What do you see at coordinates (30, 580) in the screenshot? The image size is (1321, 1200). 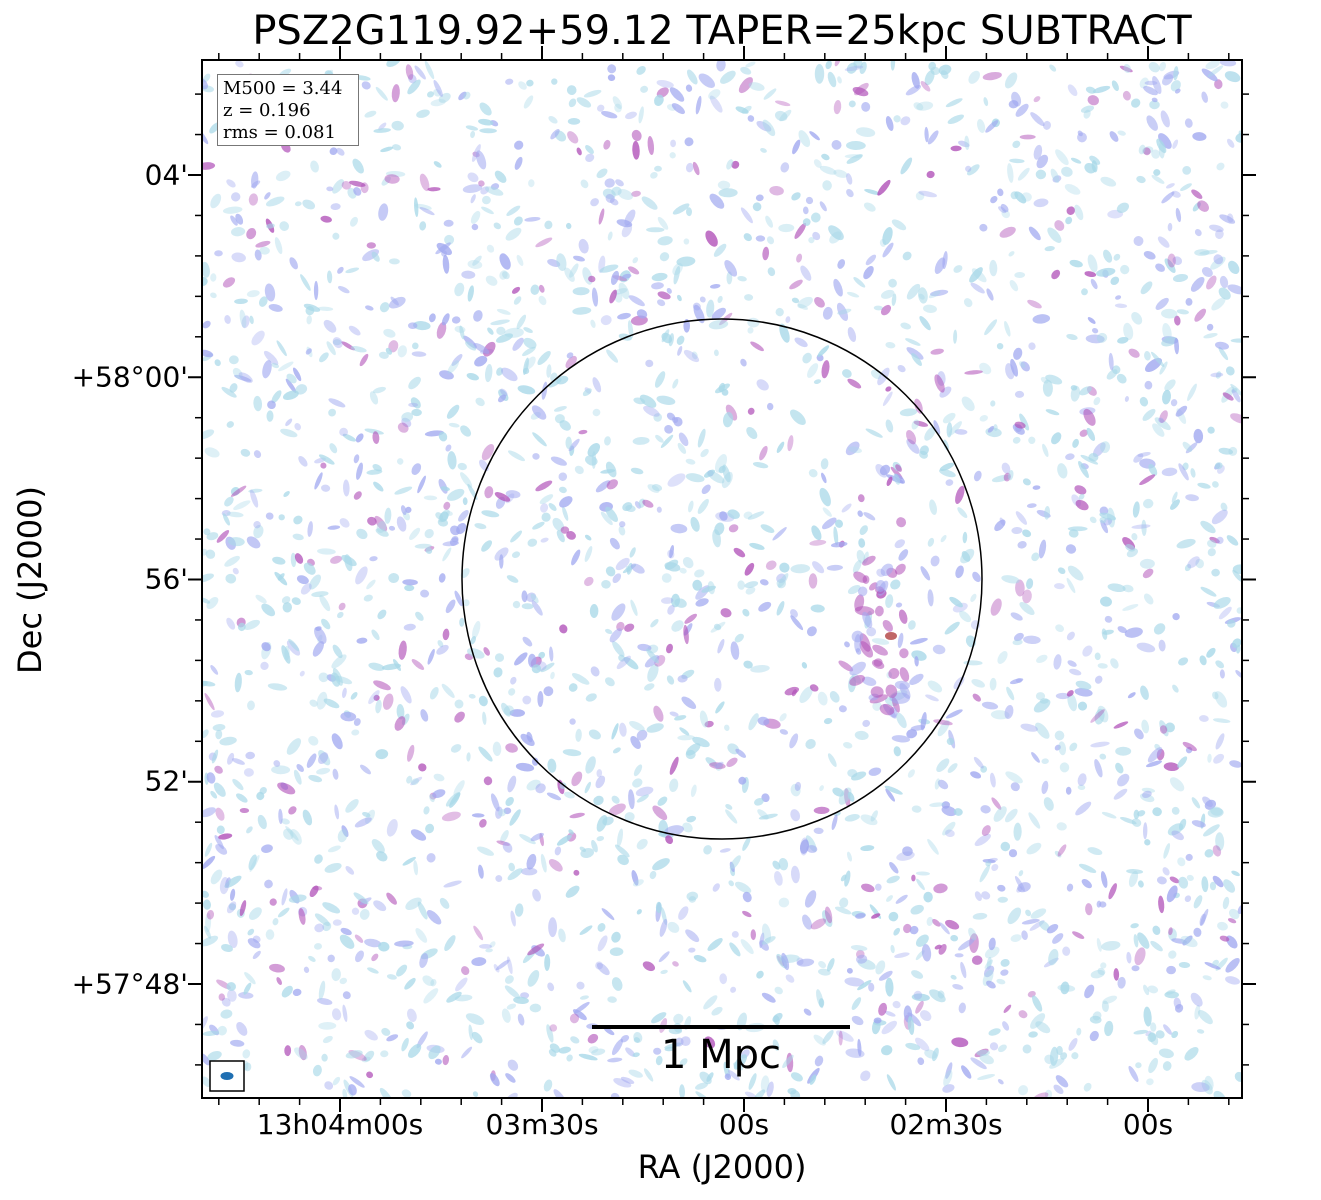 I see `y-axis-label: Dec (J2000)` at bounding box center [30, 580].